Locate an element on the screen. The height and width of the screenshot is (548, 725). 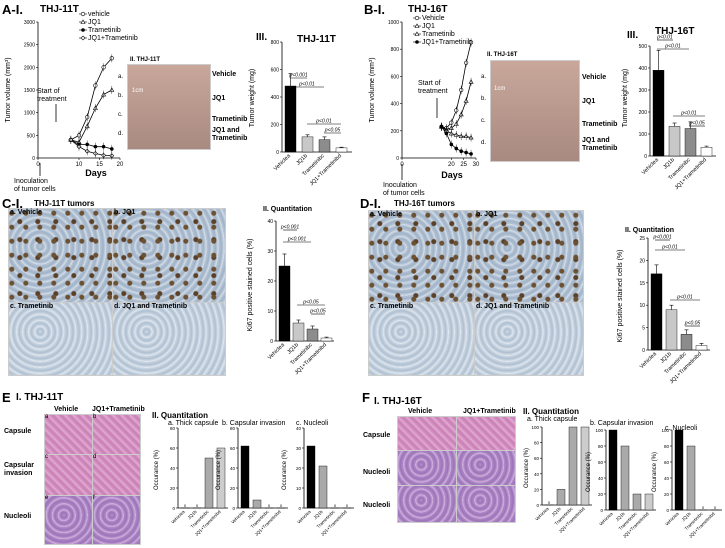
x-tick-label: 30 is located at coordinates (476, 165).